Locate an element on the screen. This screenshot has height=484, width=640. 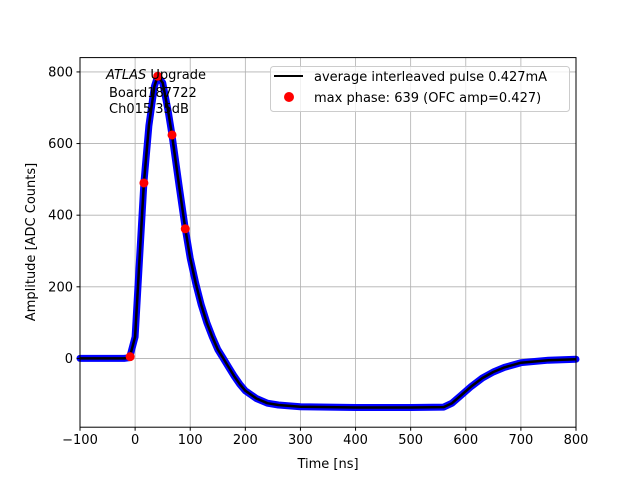
x-tick-label: 800 is located at coordinates (576, 440).